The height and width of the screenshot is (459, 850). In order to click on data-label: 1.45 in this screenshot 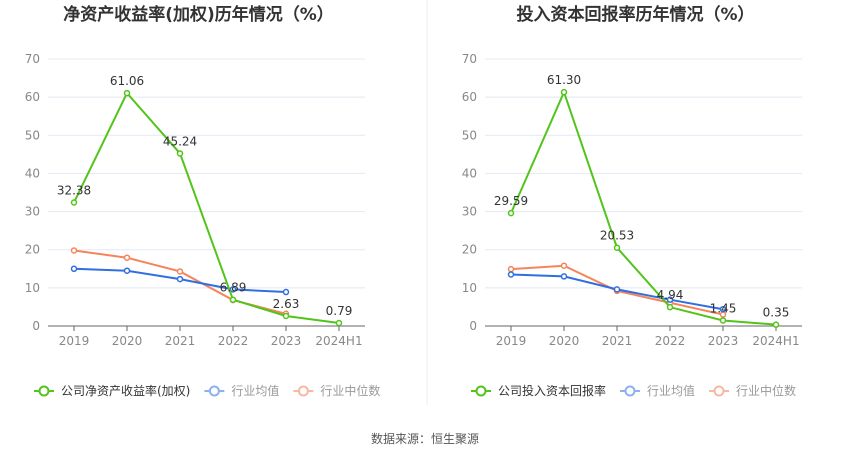, I will do `click(723, 308)`.